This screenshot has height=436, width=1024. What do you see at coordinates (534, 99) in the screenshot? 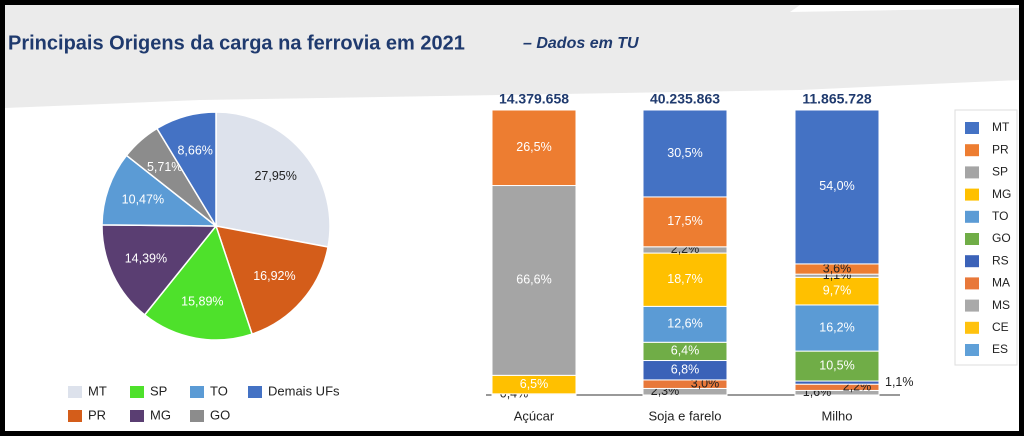
I see `bar-total: 14.379.658` at bounding box center [534, 99].